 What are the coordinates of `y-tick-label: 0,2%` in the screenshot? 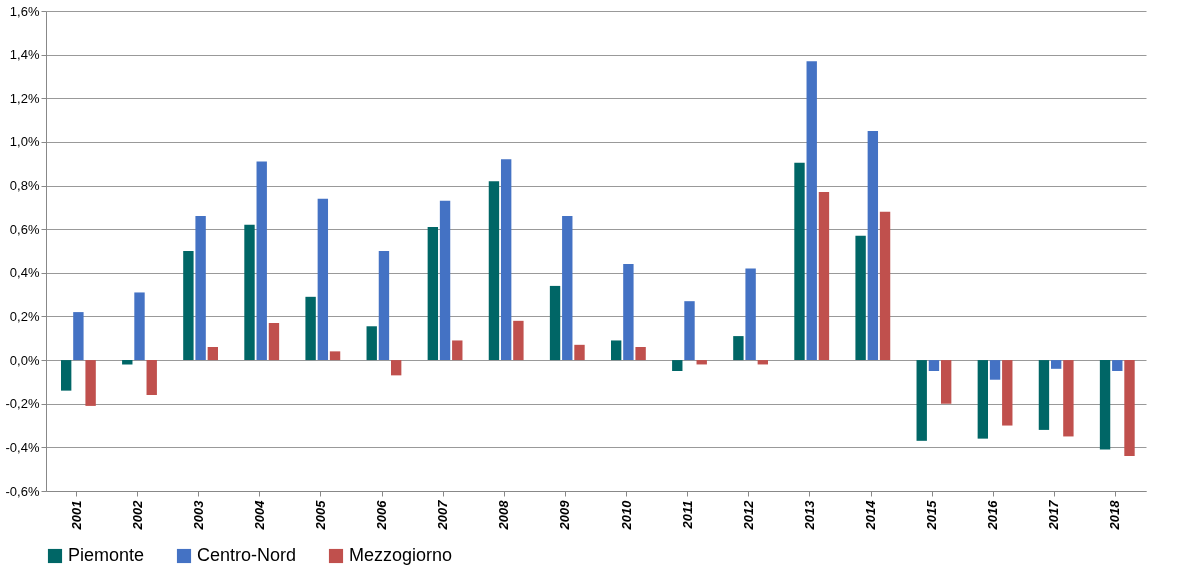 It's located at (24, 316).